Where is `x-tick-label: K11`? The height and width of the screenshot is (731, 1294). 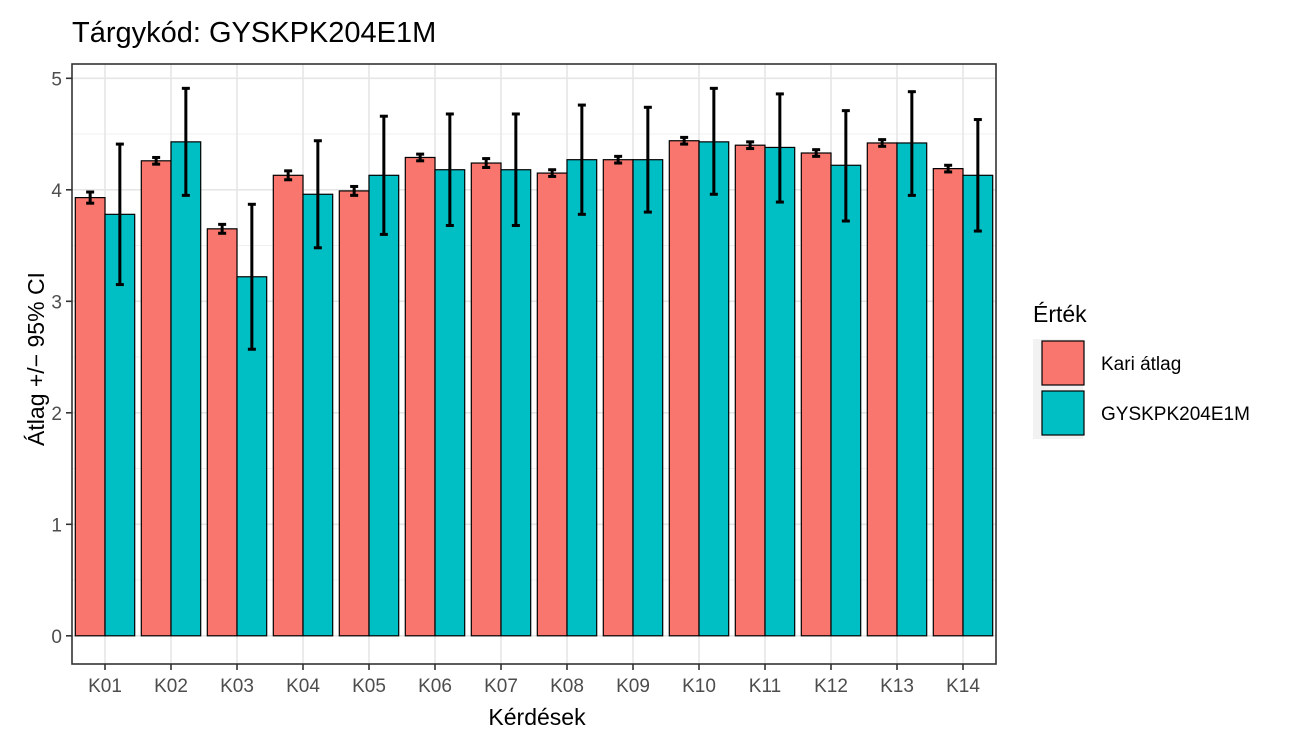
x-tick-label: K11 is located at coordinates (765, 686).